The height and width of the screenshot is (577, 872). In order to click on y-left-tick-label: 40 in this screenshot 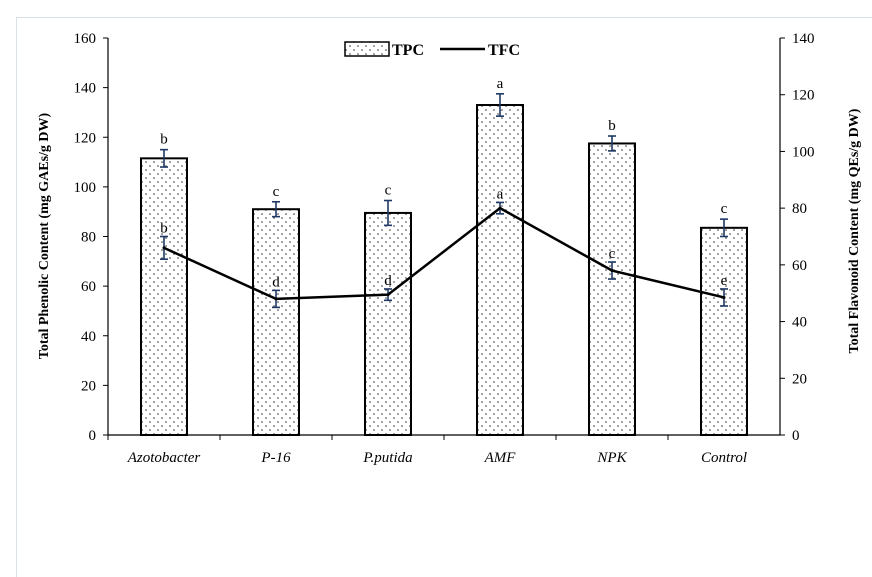, I will do `click(88, 337)`.